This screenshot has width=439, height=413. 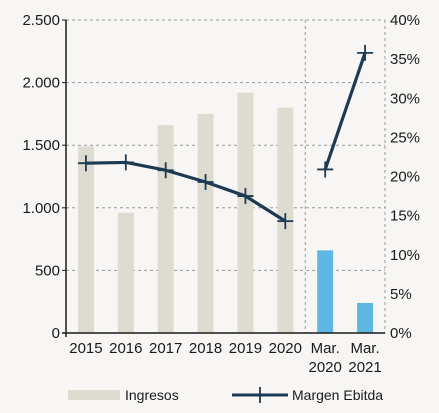 I want to click on y-right-tick-label: 30%, so click(x=405, y=98).